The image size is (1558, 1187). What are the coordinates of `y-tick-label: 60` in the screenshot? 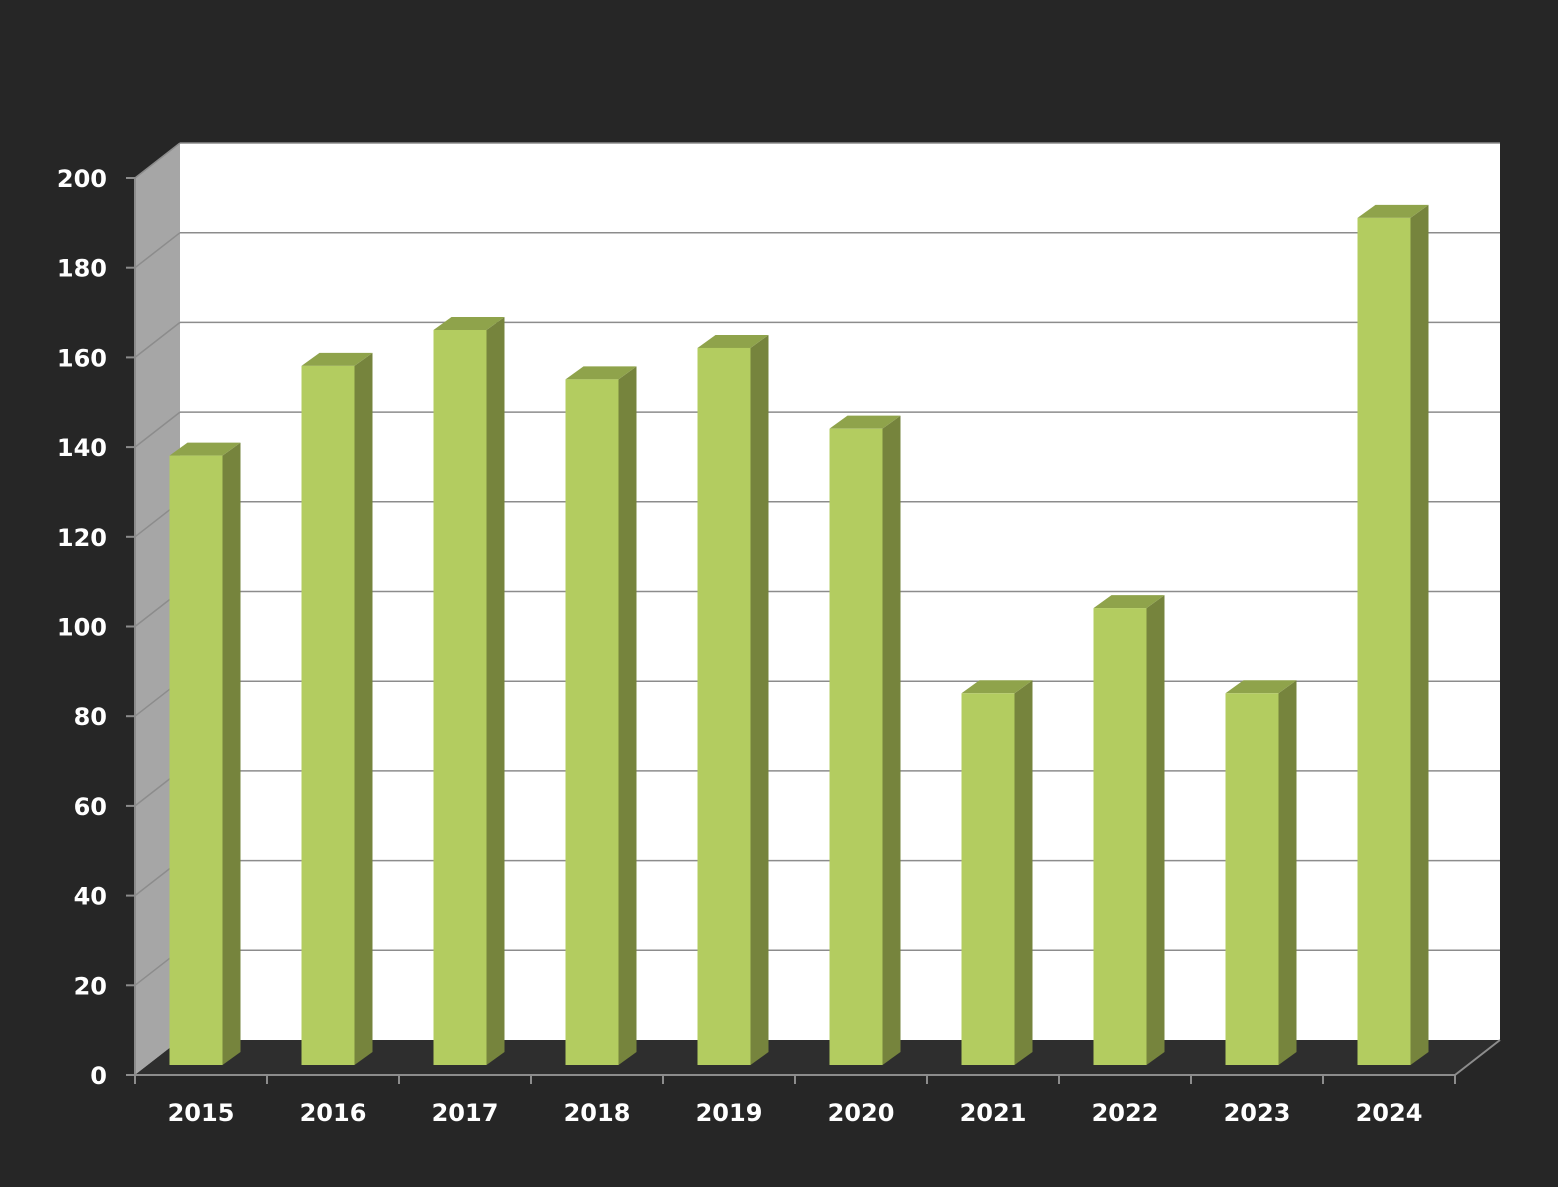 It's located at (90, 807).